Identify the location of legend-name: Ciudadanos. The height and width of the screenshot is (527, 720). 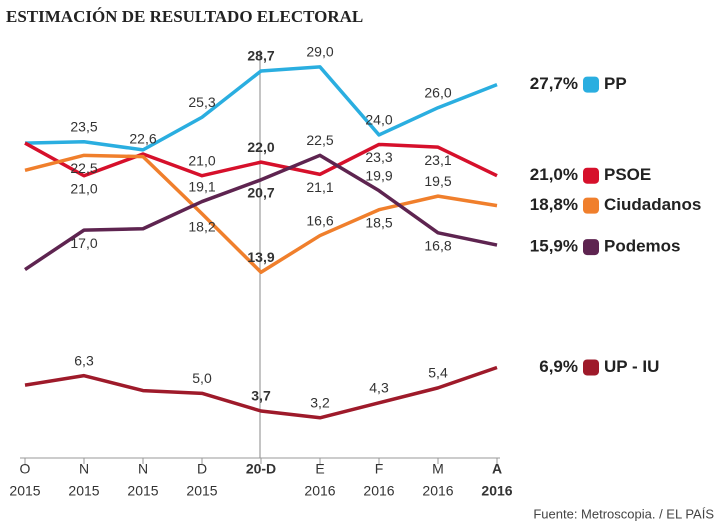
(652, 204).